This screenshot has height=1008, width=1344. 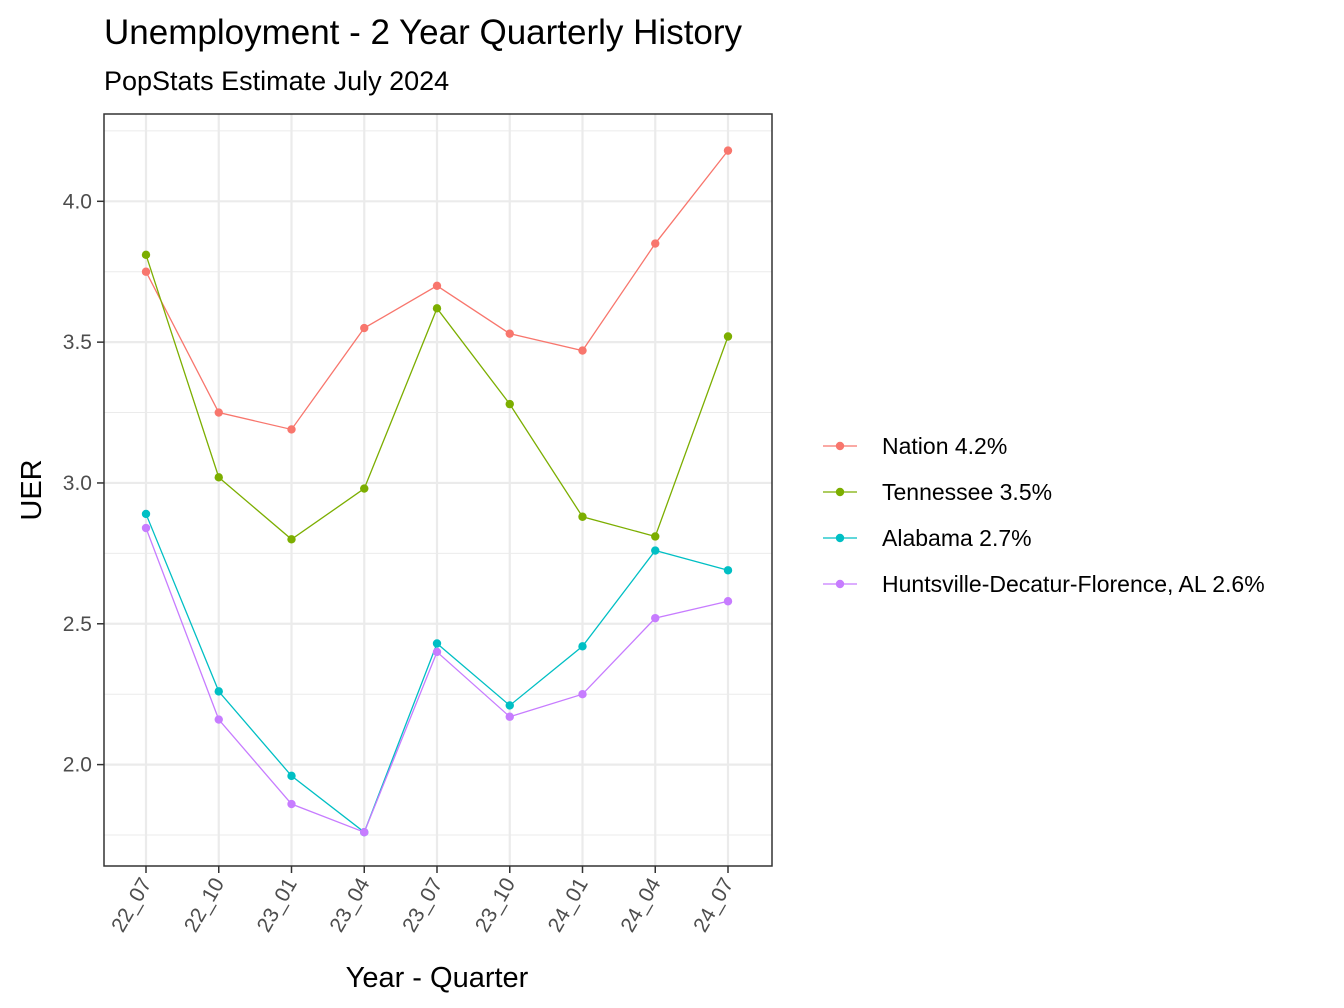 What do you see at coordinates (32, 489) in the screenshot?
I see `y-axis-title: UER` at bounding box center [32, 489].